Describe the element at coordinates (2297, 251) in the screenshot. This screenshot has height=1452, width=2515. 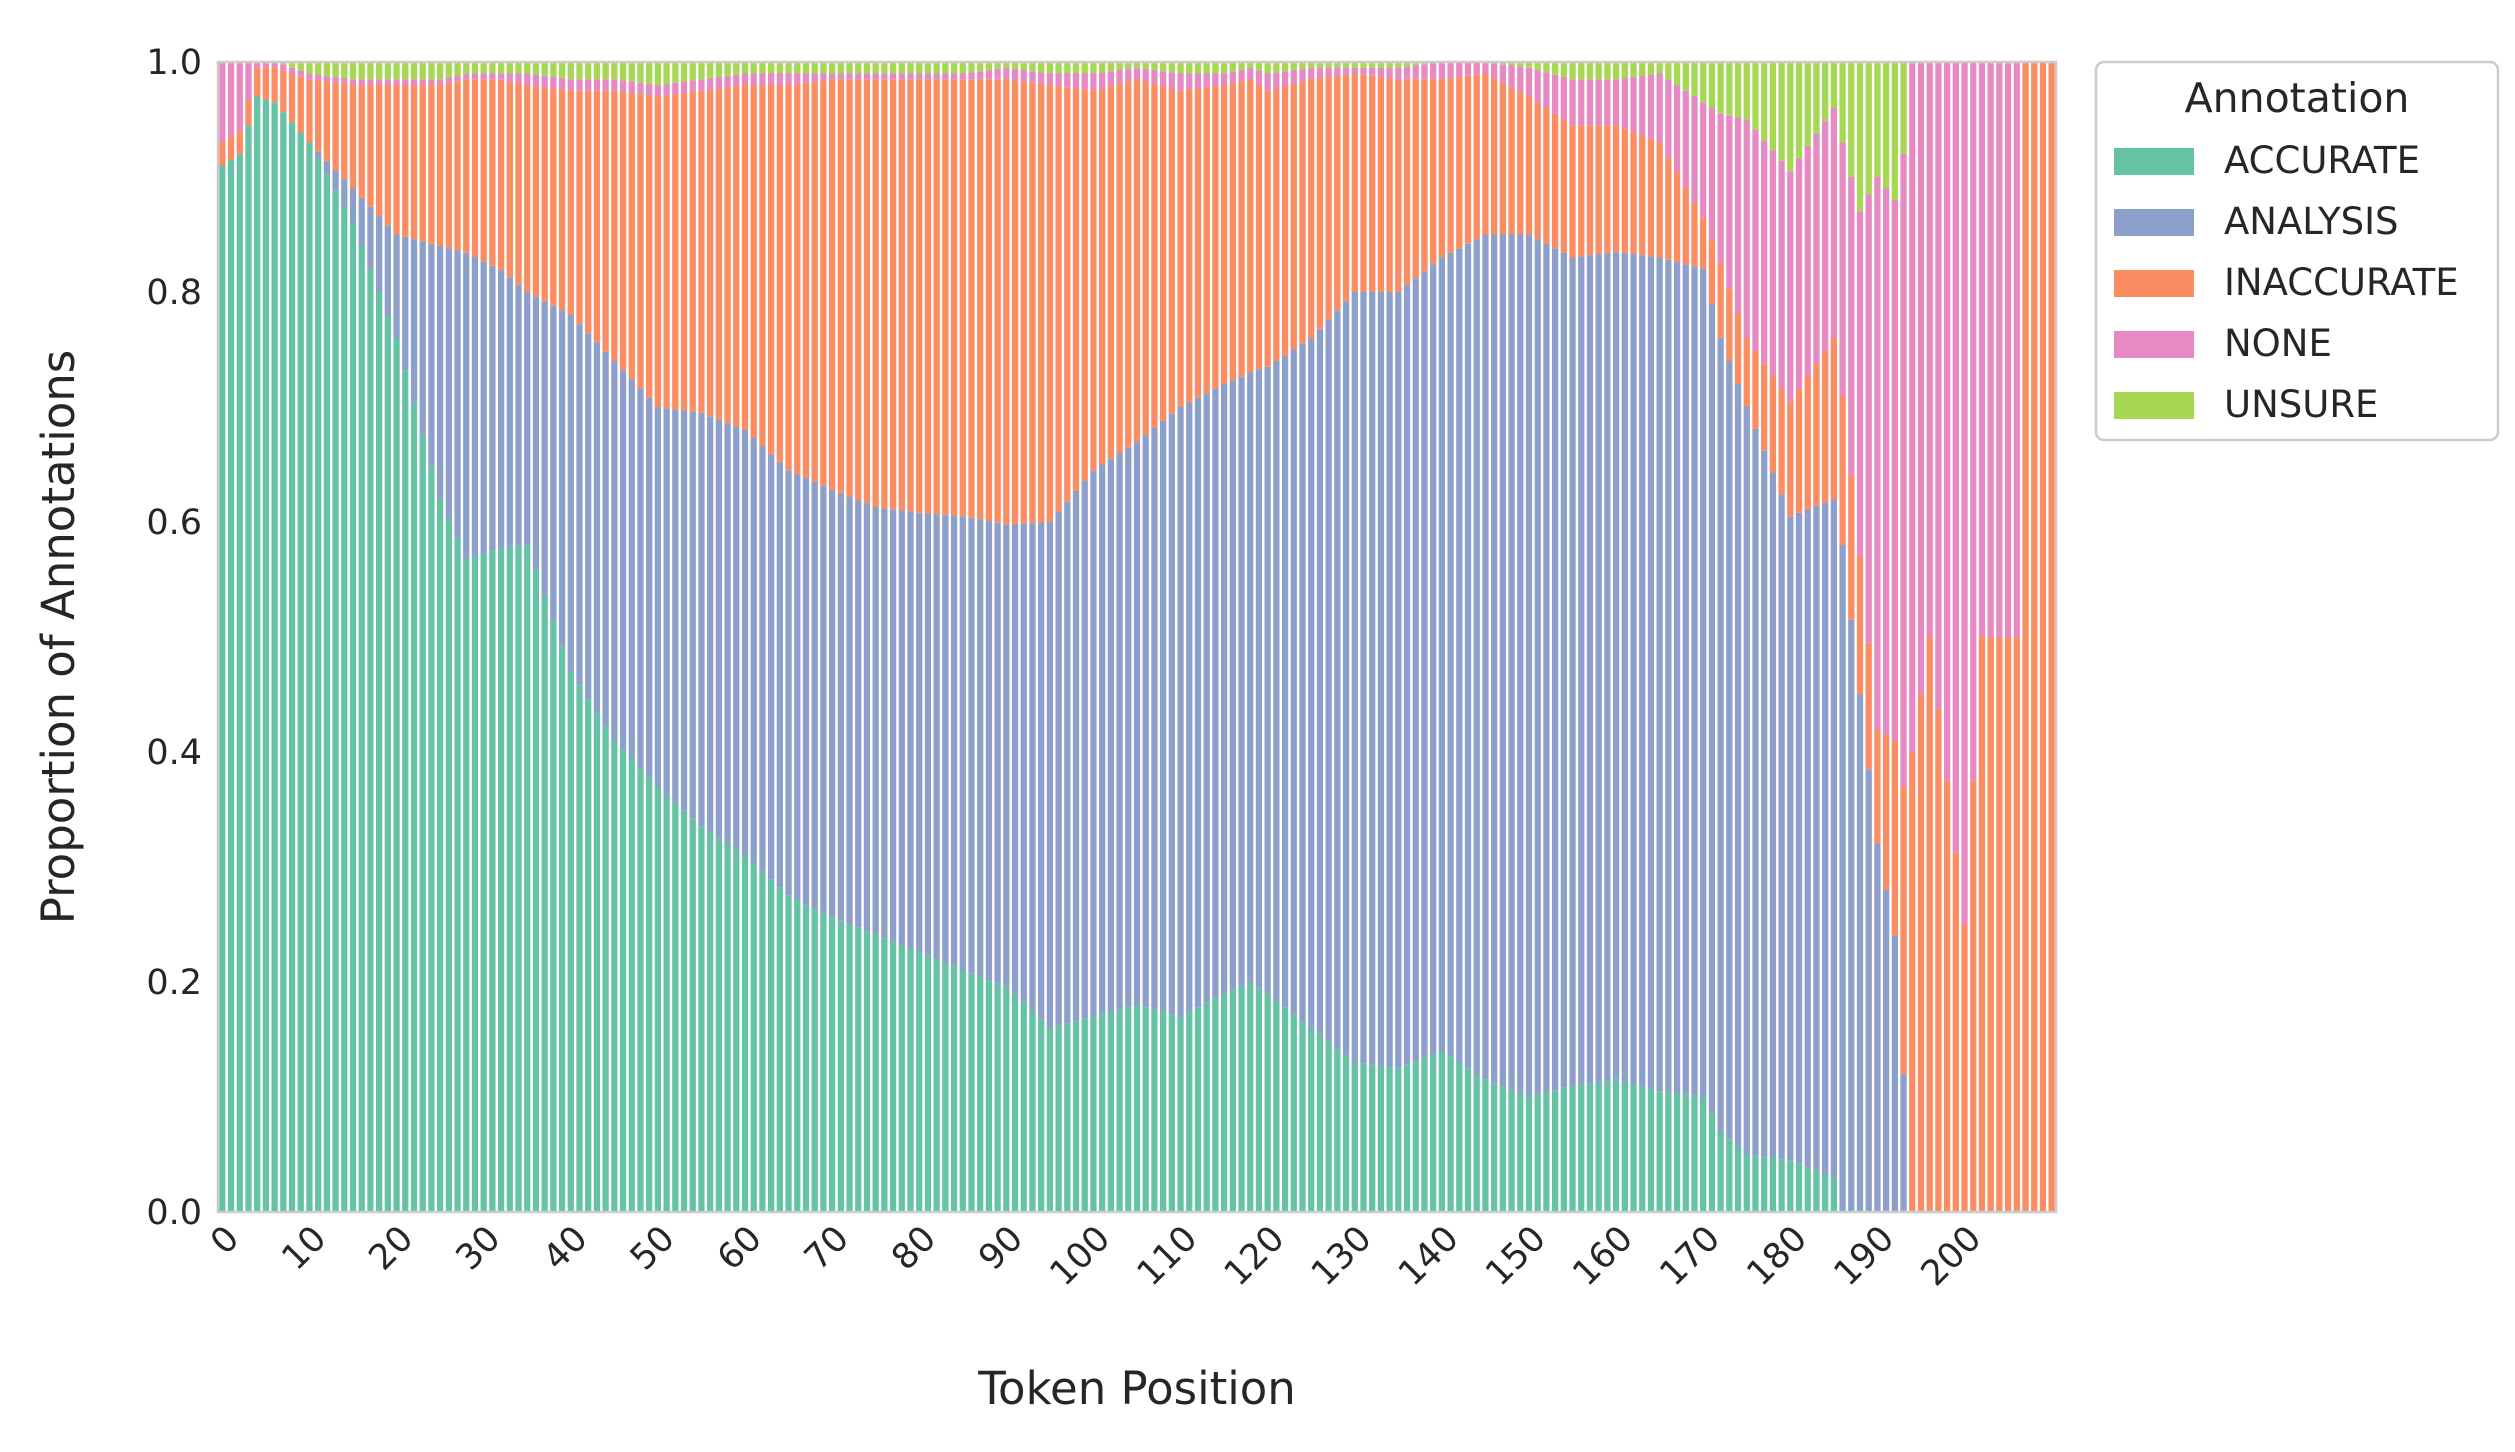
I see `legend-frame` at that location.